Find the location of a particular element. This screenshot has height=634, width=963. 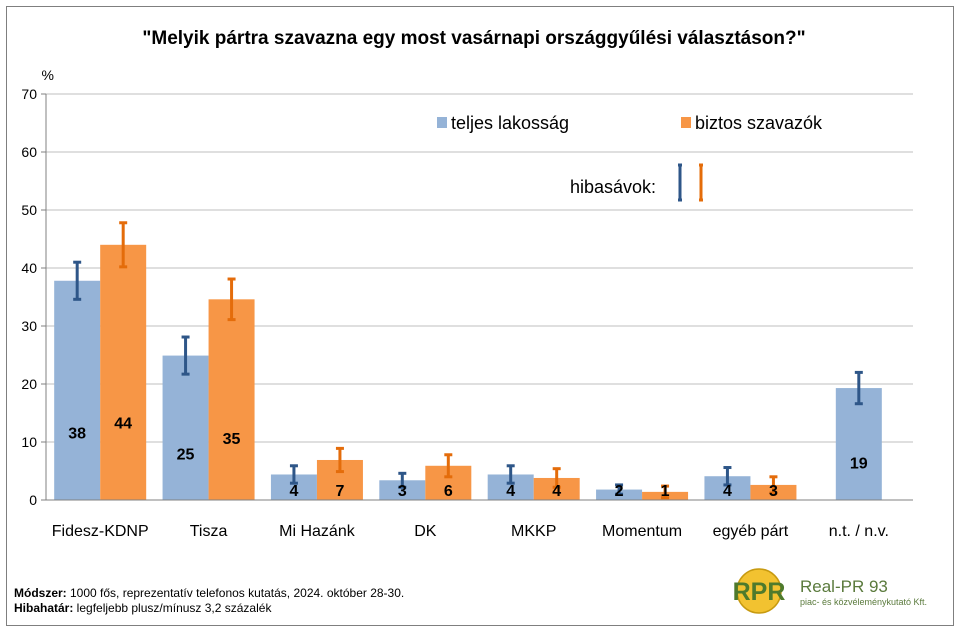

y-tick-label: 10 is located at coordinates (29, 442).